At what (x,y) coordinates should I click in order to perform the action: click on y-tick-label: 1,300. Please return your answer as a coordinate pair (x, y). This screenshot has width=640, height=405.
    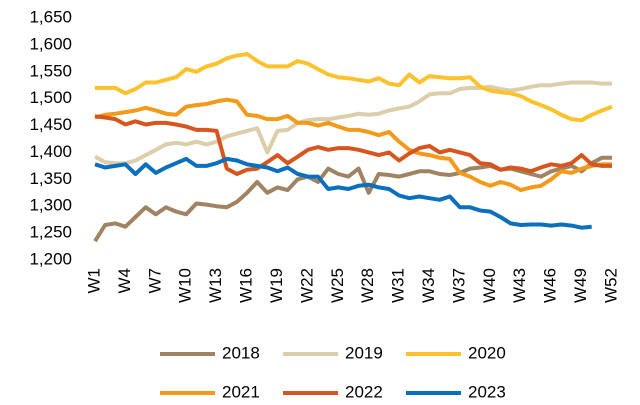
    Looking at the image, I should click on (50, 205).